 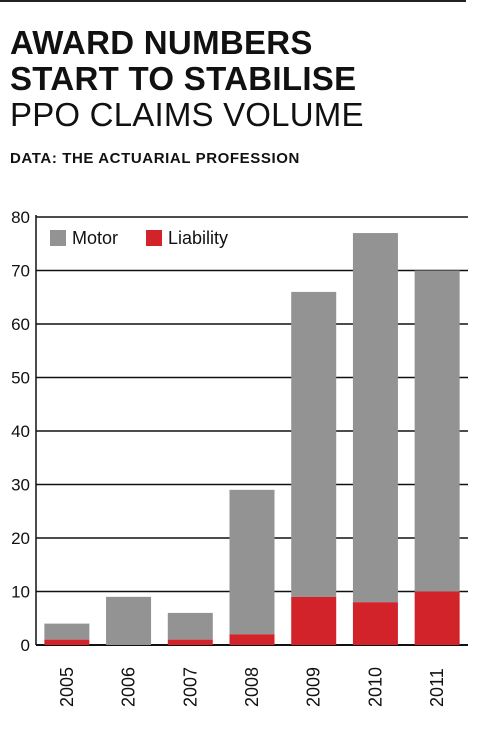 I want to click on legend-swatch-liability, so click(x=154, y=238).